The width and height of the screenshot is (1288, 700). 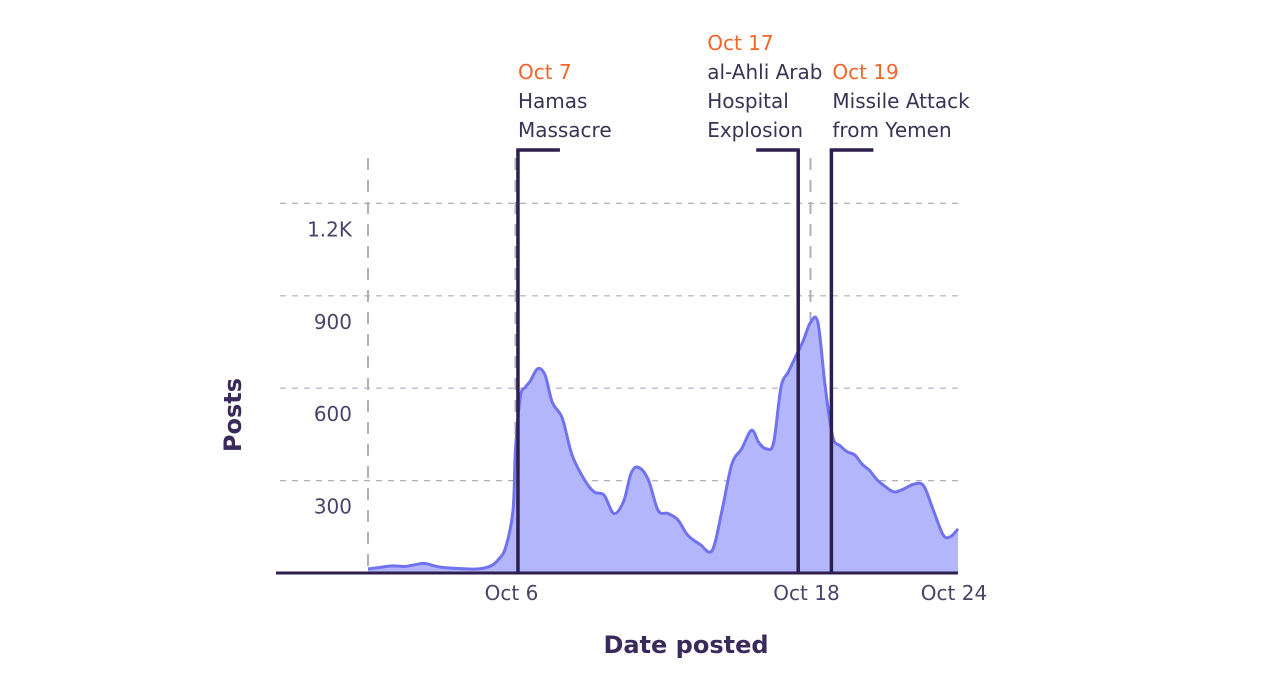 What do you see at coordinates (748, 101) in the screenshot?
I see `event-label: Hospital` at bounding box center [748, 101].